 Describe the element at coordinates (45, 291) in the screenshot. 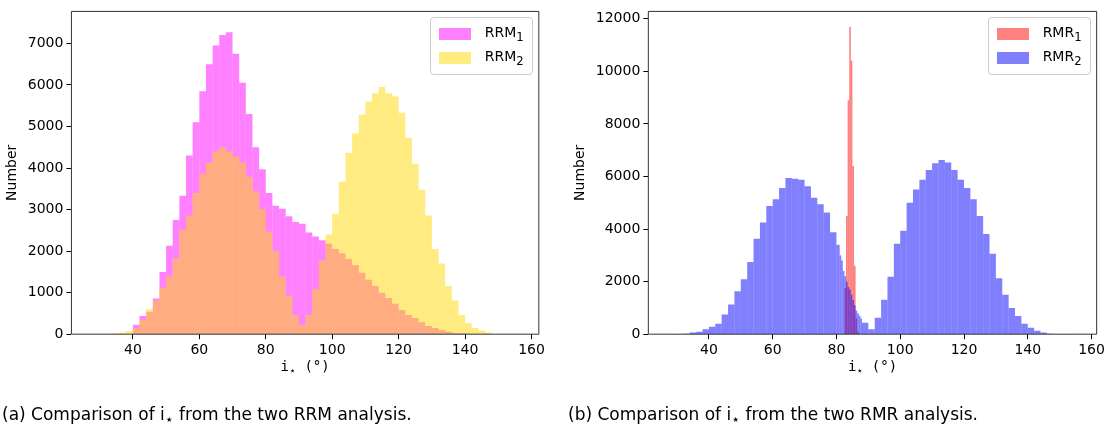

I see `y-tick-label: 1000` at that location.